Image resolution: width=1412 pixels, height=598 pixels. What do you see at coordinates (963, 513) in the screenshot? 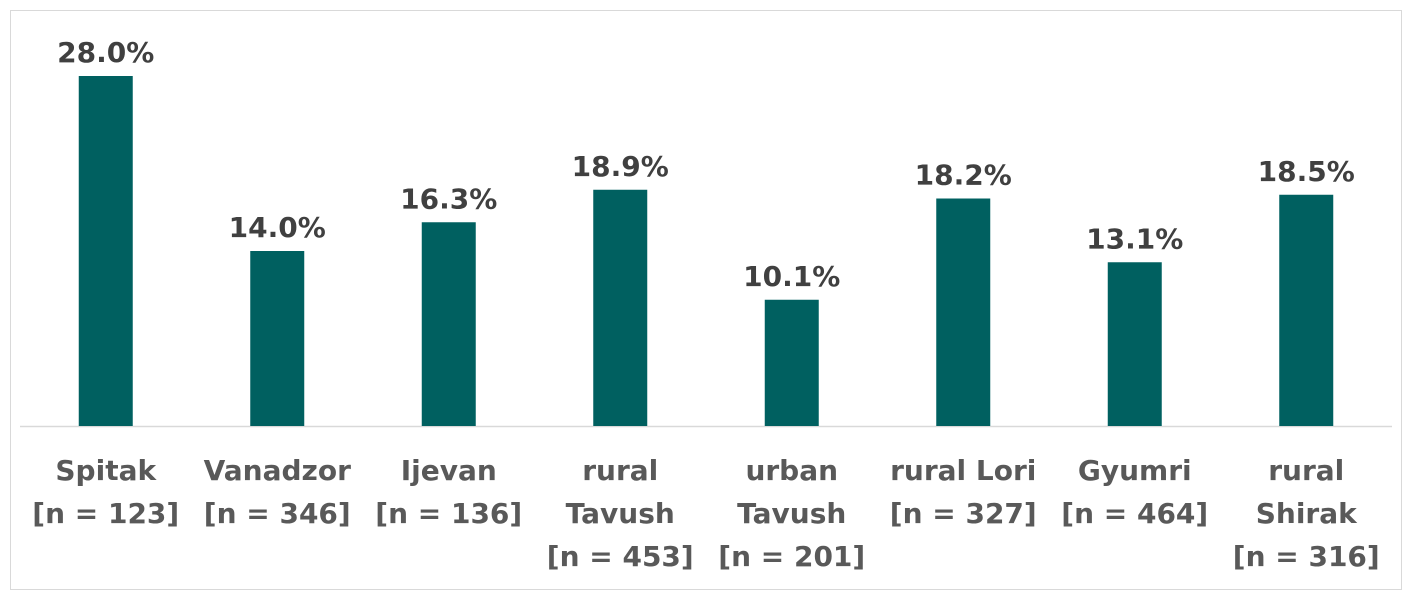
I see `category-label-line: [n = 327]` at bounding box center [963, 513].